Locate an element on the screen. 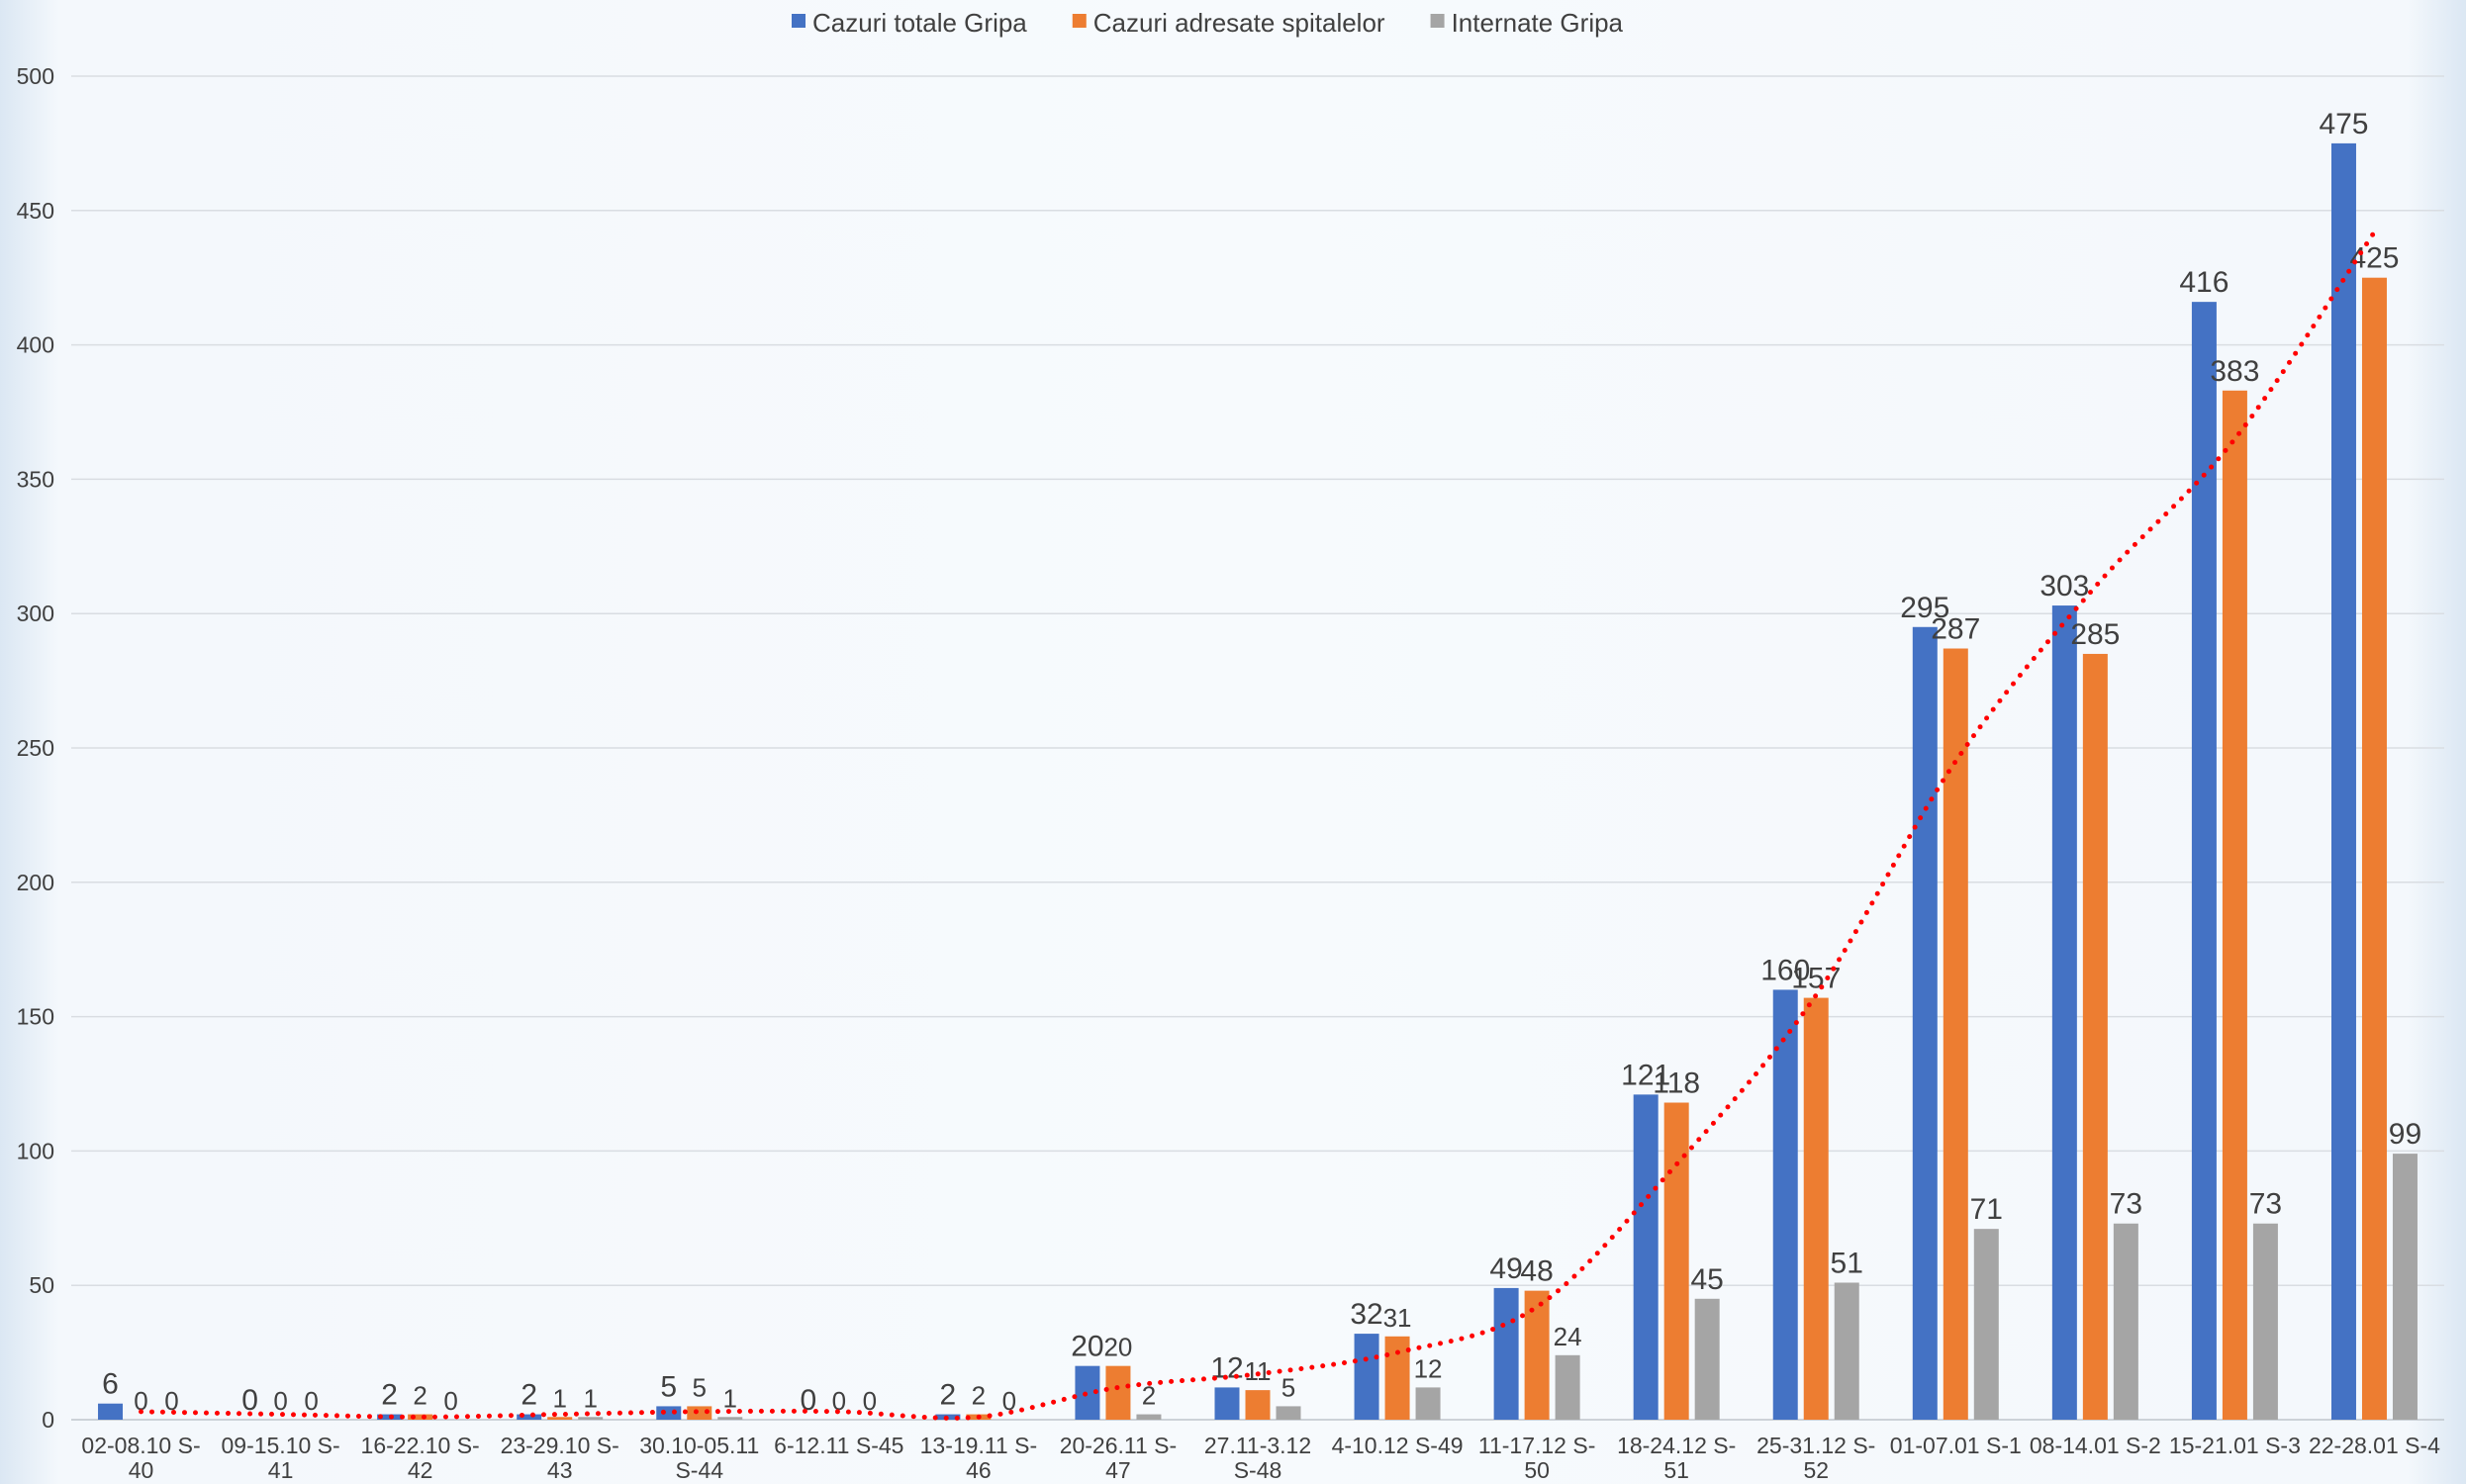  x-tick-line: 02-08.10 S- is located at coordinates (140, 1445).